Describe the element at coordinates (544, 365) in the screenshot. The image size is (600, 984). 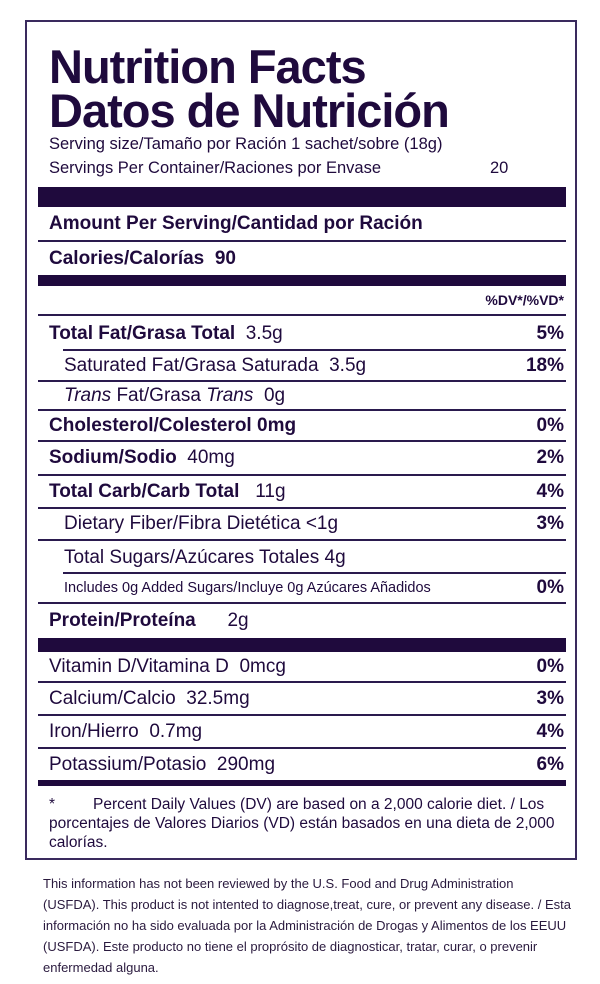
I see `nutrient-dv: 18%` at that location.